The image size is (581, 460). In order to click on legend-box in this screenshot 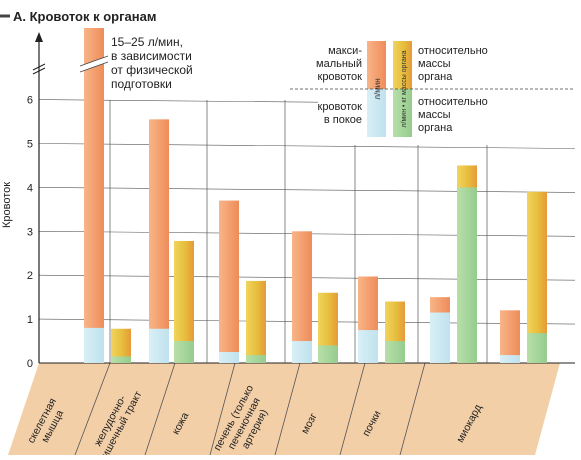, I will do `click(447, 93)`.